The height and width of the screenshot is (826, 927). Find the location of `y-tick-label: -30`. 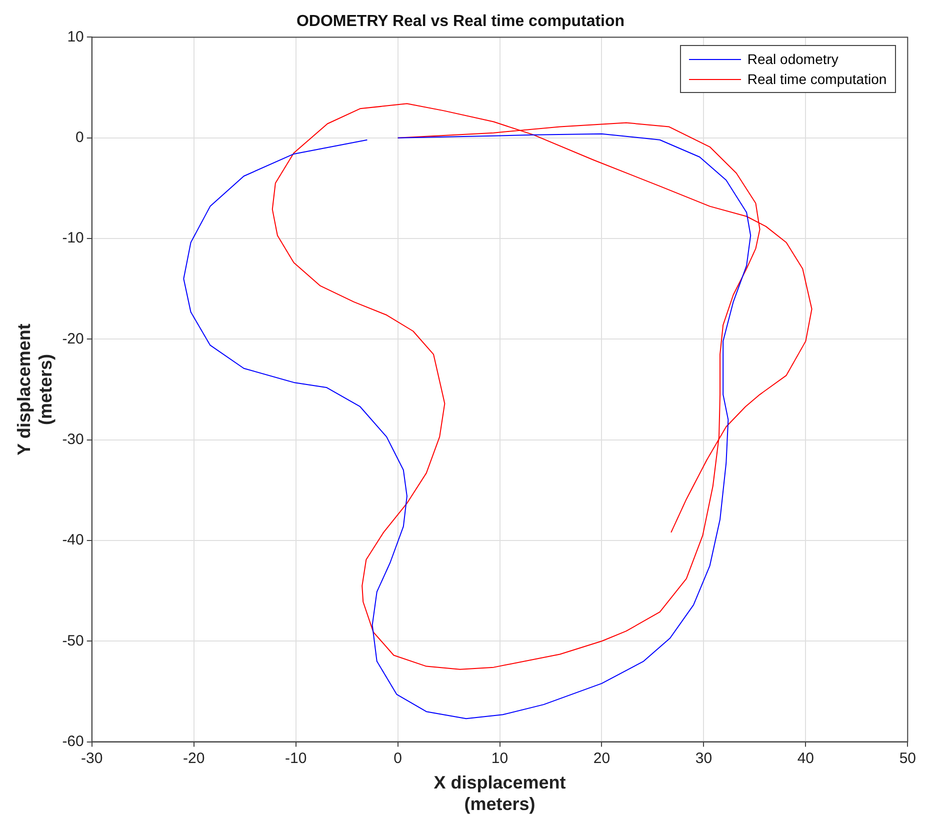

y-tick-label: -30 is located at coordinates (73, 439).